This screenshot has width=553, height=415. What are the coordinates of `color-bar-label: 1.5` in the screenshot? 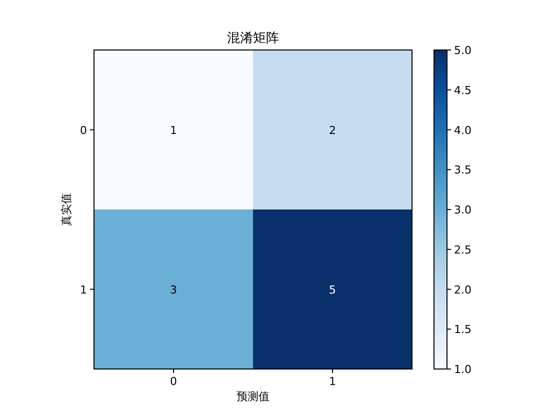 It's located at (463, 329).